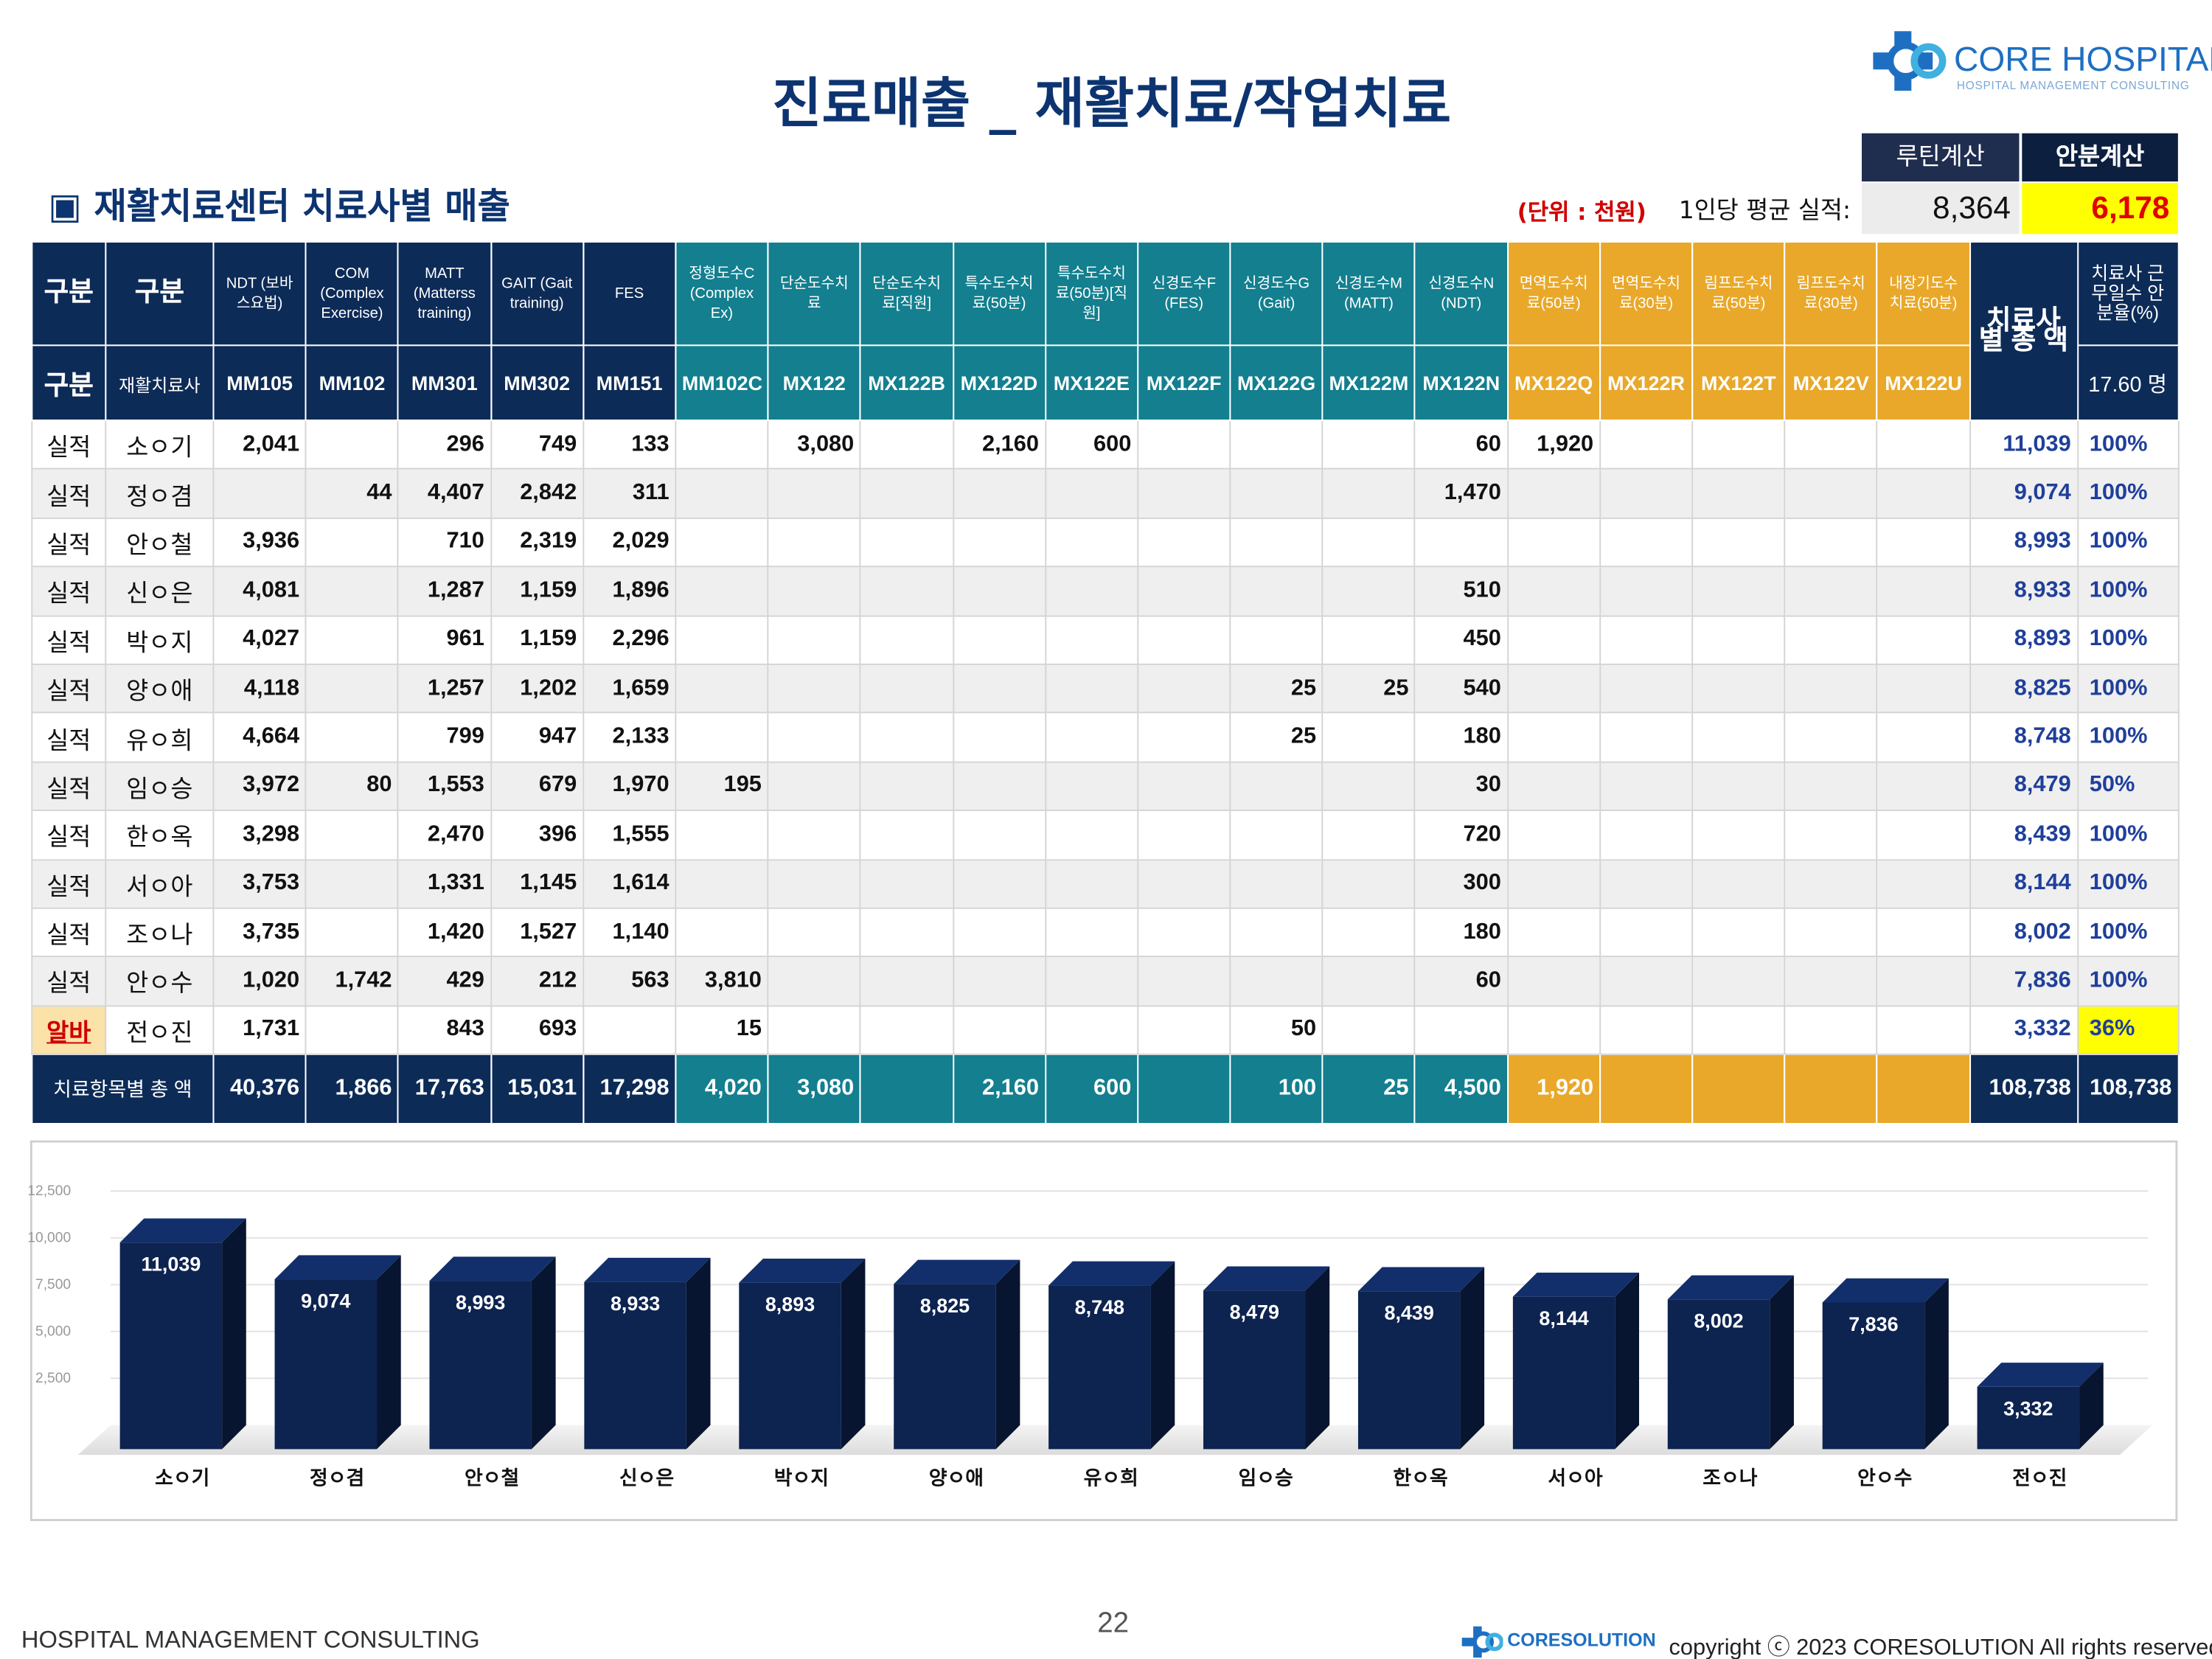 Image resolution: width=2212 pixels, height=1659 pixels. Describe the element at coordinates (2024, 883) in the screenshot. I see `therapist-total: 8,144` at that location.